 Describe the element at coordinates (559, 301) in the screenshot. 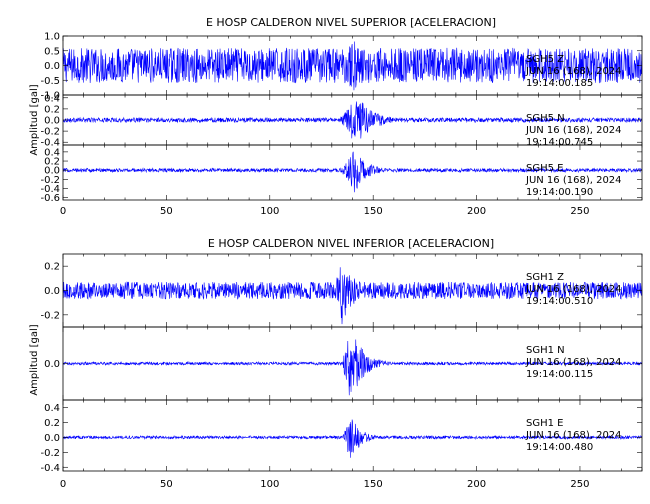

I see `fig2-sgh1-z-time-label: 19:14:00.510` at that location.